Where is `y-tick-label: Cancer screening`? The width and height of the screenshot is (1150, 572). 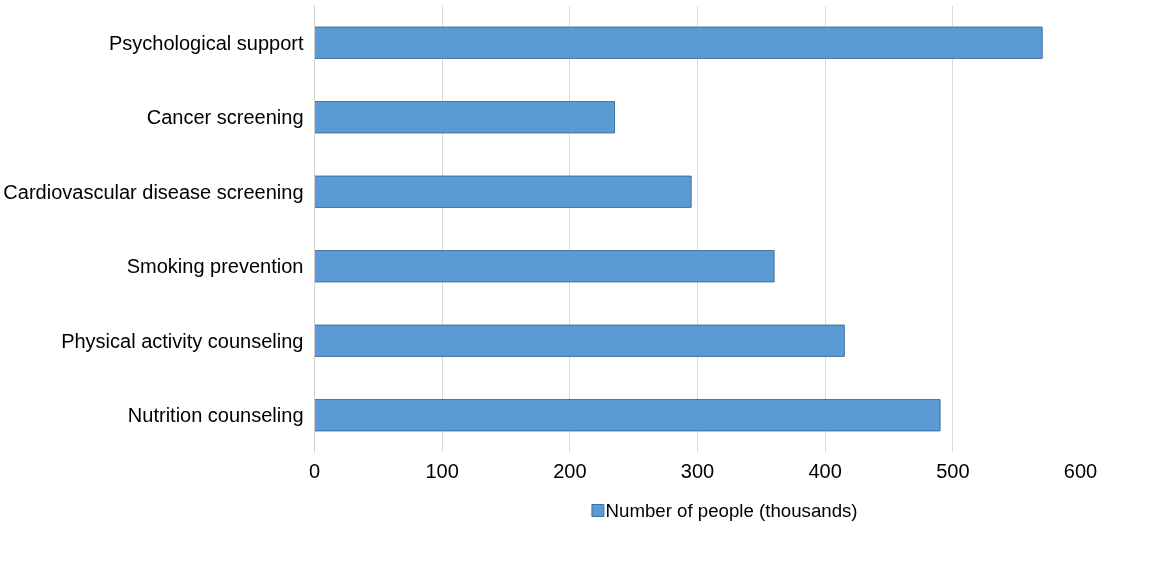
y-tick-label: Cancer screening is located at coordinates (225, 117).